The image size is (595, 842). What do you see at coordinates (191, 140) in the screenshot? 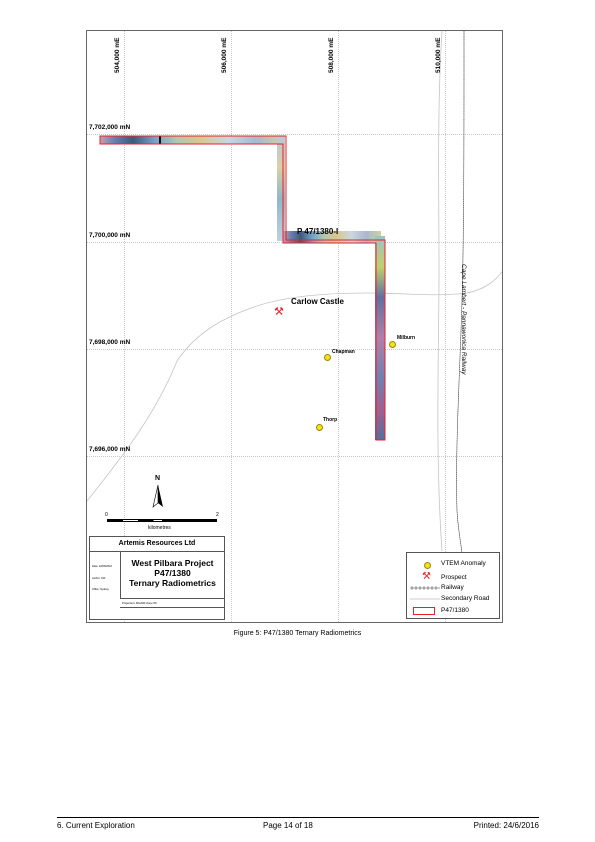
I see `tenement-strip-north` at bounding box center [191, 140].